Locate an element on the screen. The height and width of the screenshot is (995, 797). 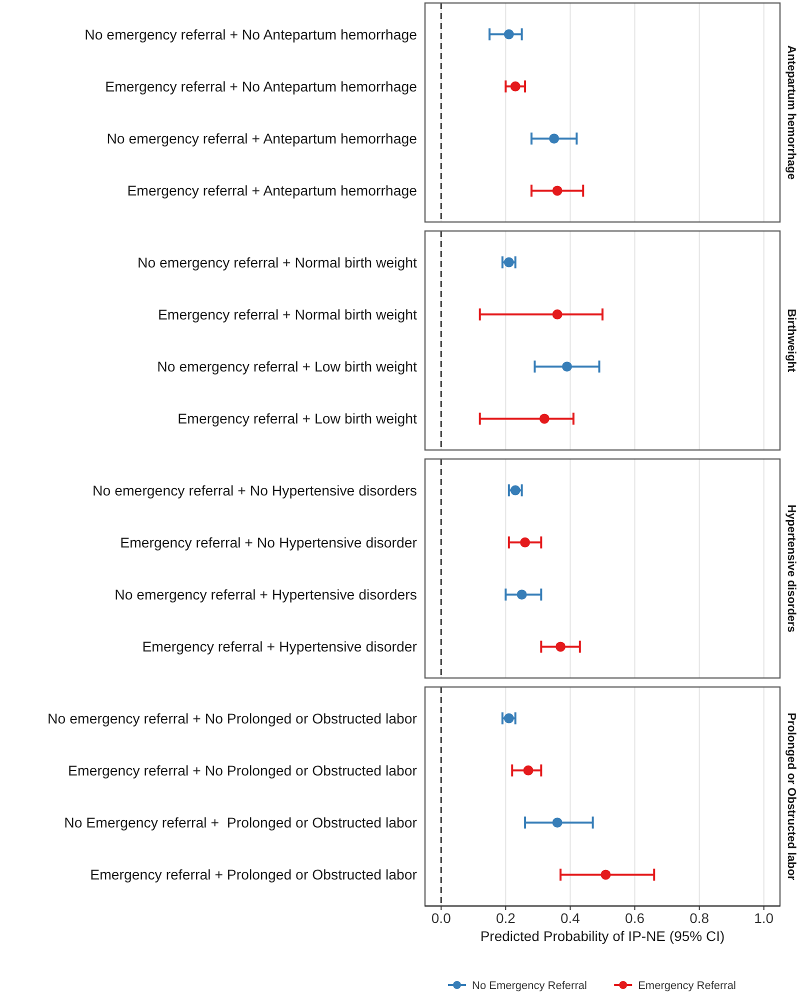
y-tick-label: Emergency referral + No Prolonged or Obstructed labor is located at coordinates (243, 771).